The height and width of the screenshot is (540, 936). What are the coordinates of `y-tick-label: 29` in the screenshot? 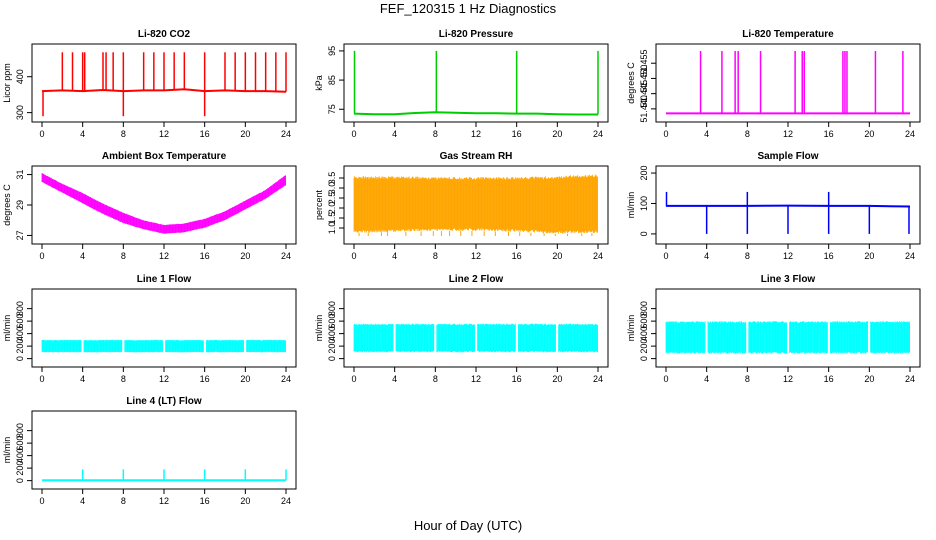 It's located at (20, 205).